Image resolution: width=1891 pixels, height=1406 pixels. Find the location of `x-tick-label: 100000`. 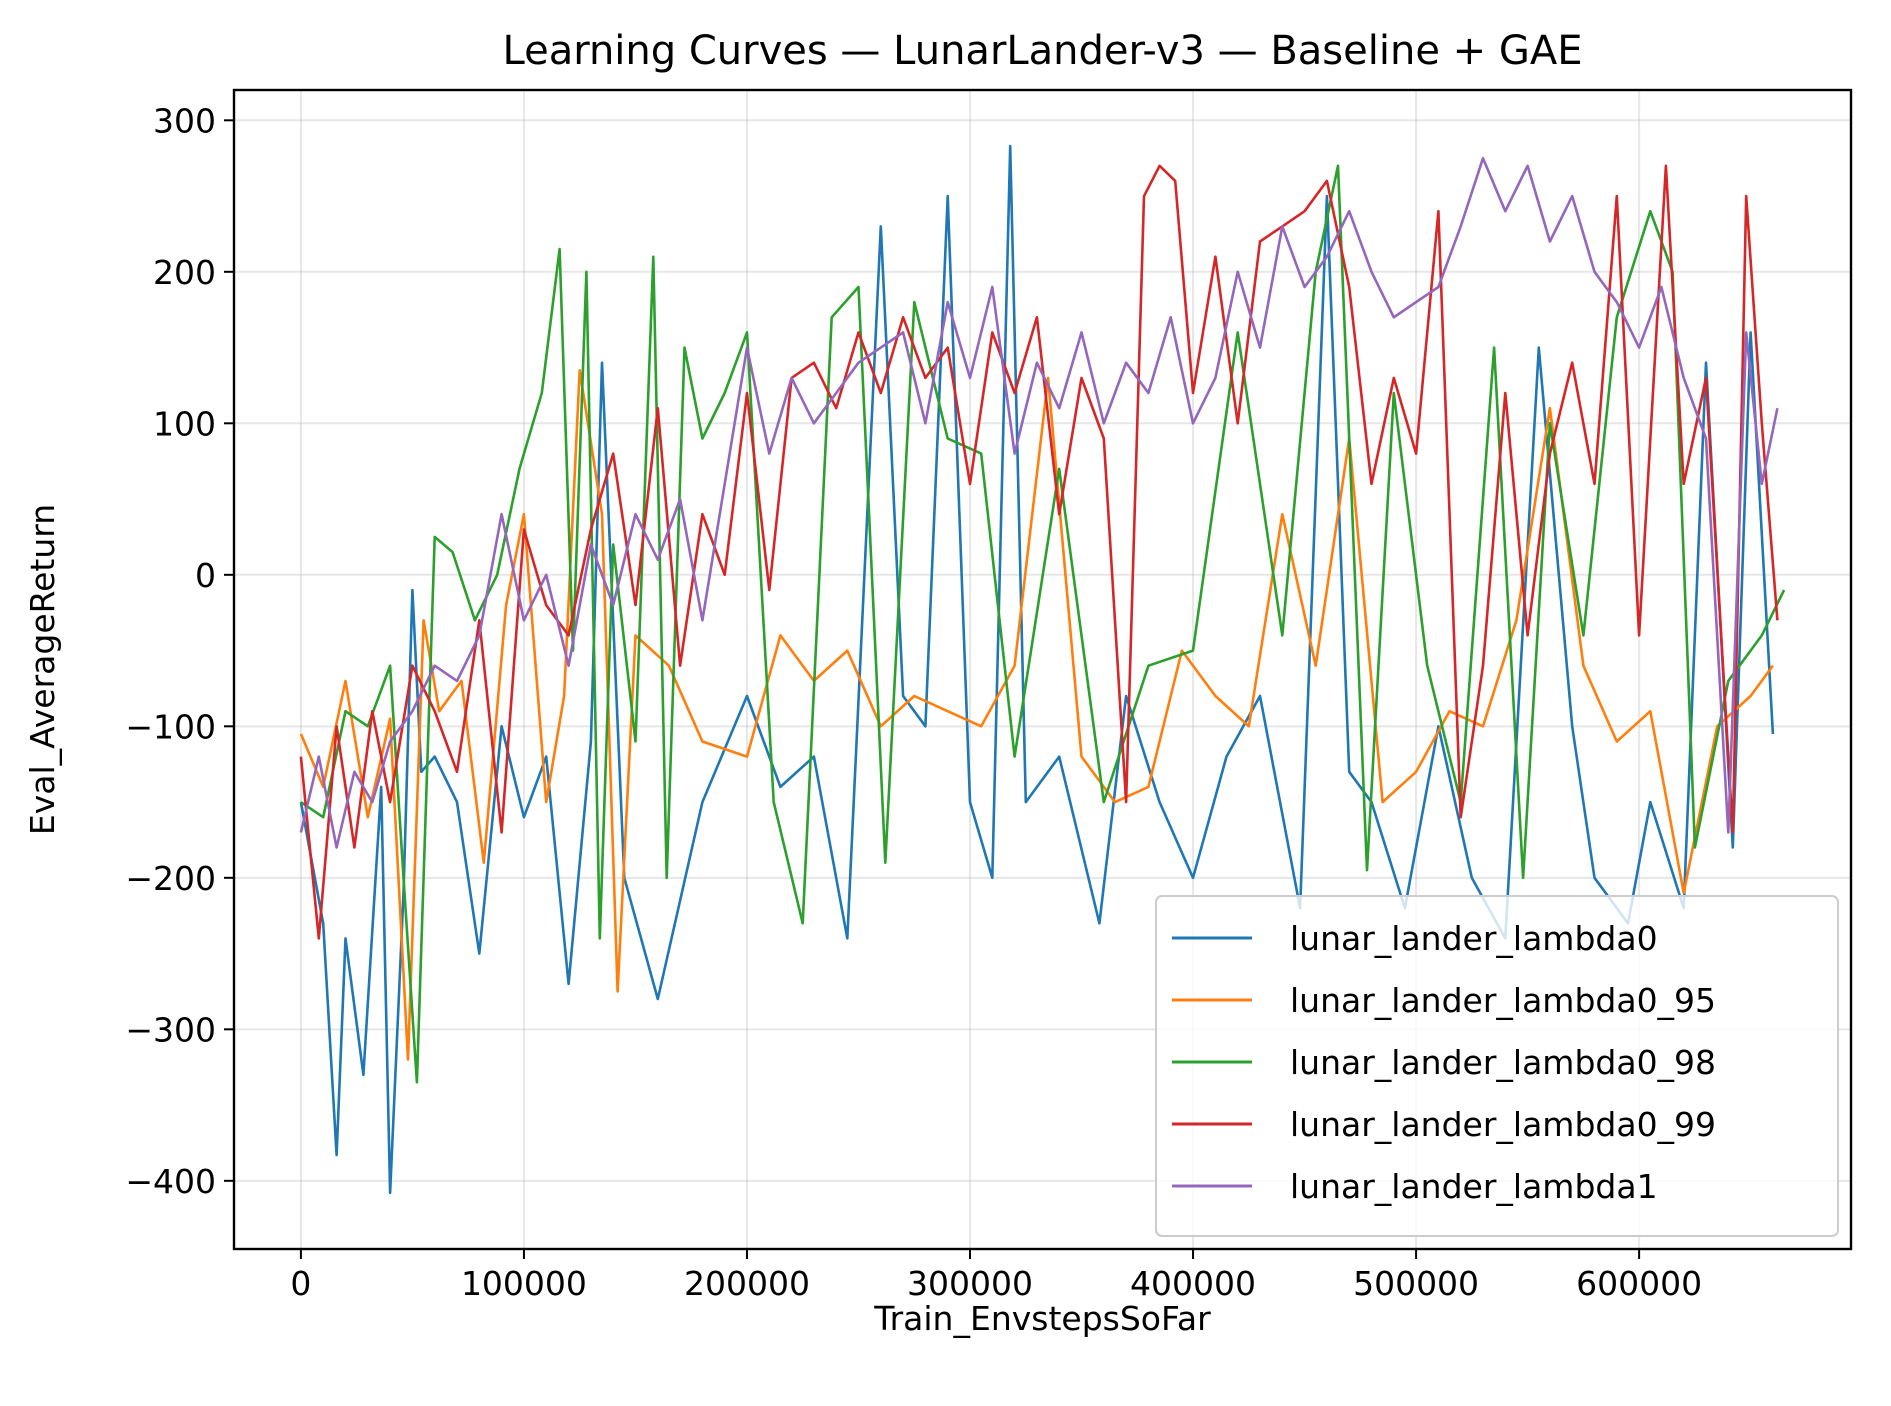

x-tick-label: 100000 is located at coordinates (524, 1283).